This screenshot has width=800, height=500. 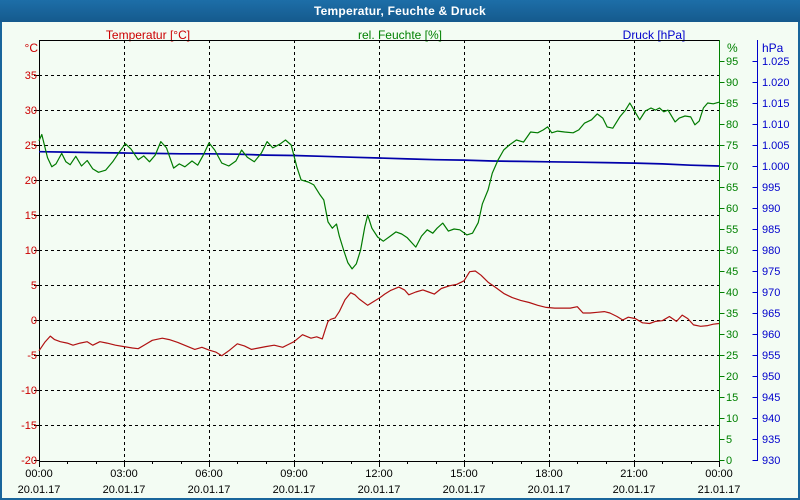 I want to click on humidity-tick-label: 35, so click(x=732, y=314).